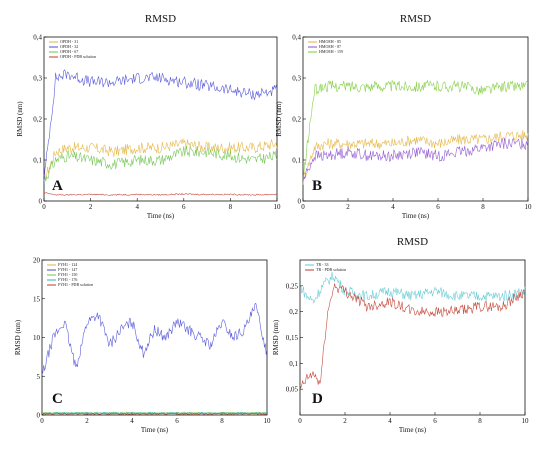 This screenshot has width=550, height=455. Describe the element at coordinates (67, 269) in the screenshot. I see `legend-label: FYH1 - 147` at that location.